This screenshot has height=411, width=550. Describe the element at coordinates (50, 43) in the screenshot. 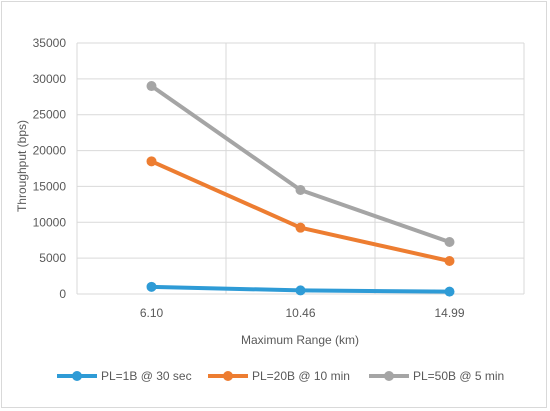

I see `y-tick-label: 35000` at that location.